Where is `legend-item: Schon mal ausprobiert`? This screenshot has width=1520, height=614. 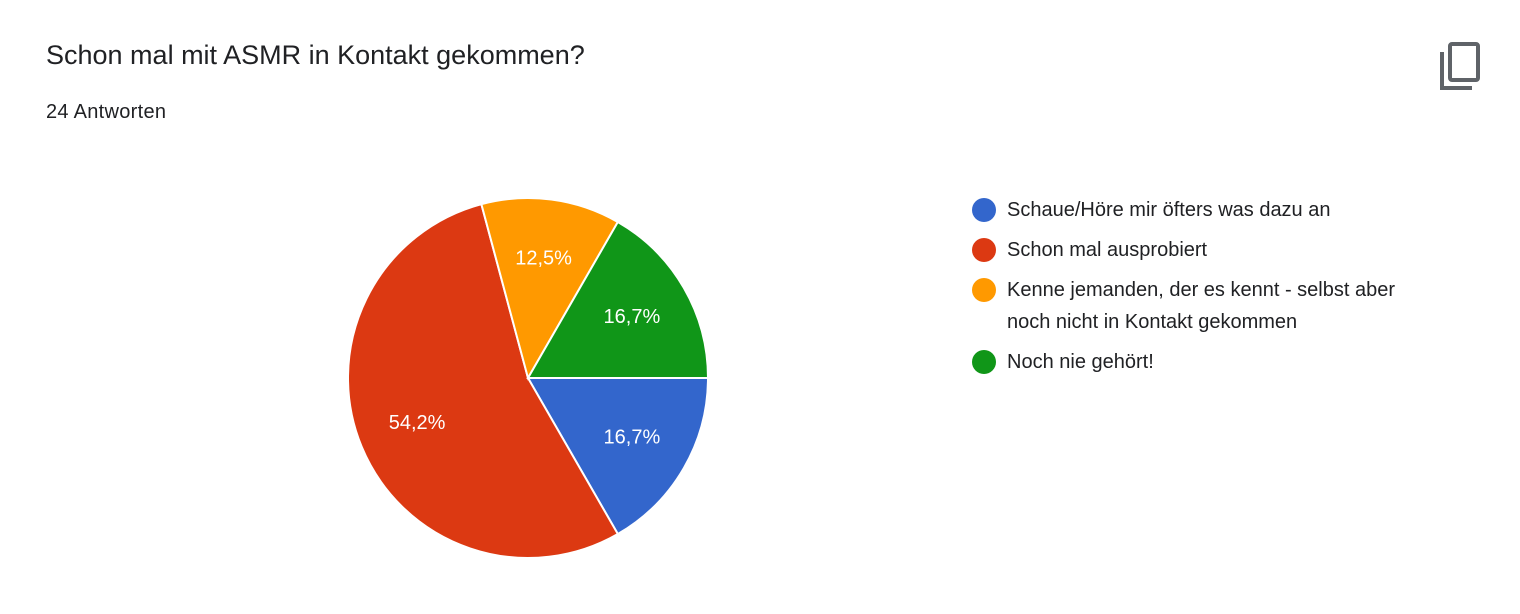
legend-item: Schon mal ausprobiert is located at coordinates (1202, 250).